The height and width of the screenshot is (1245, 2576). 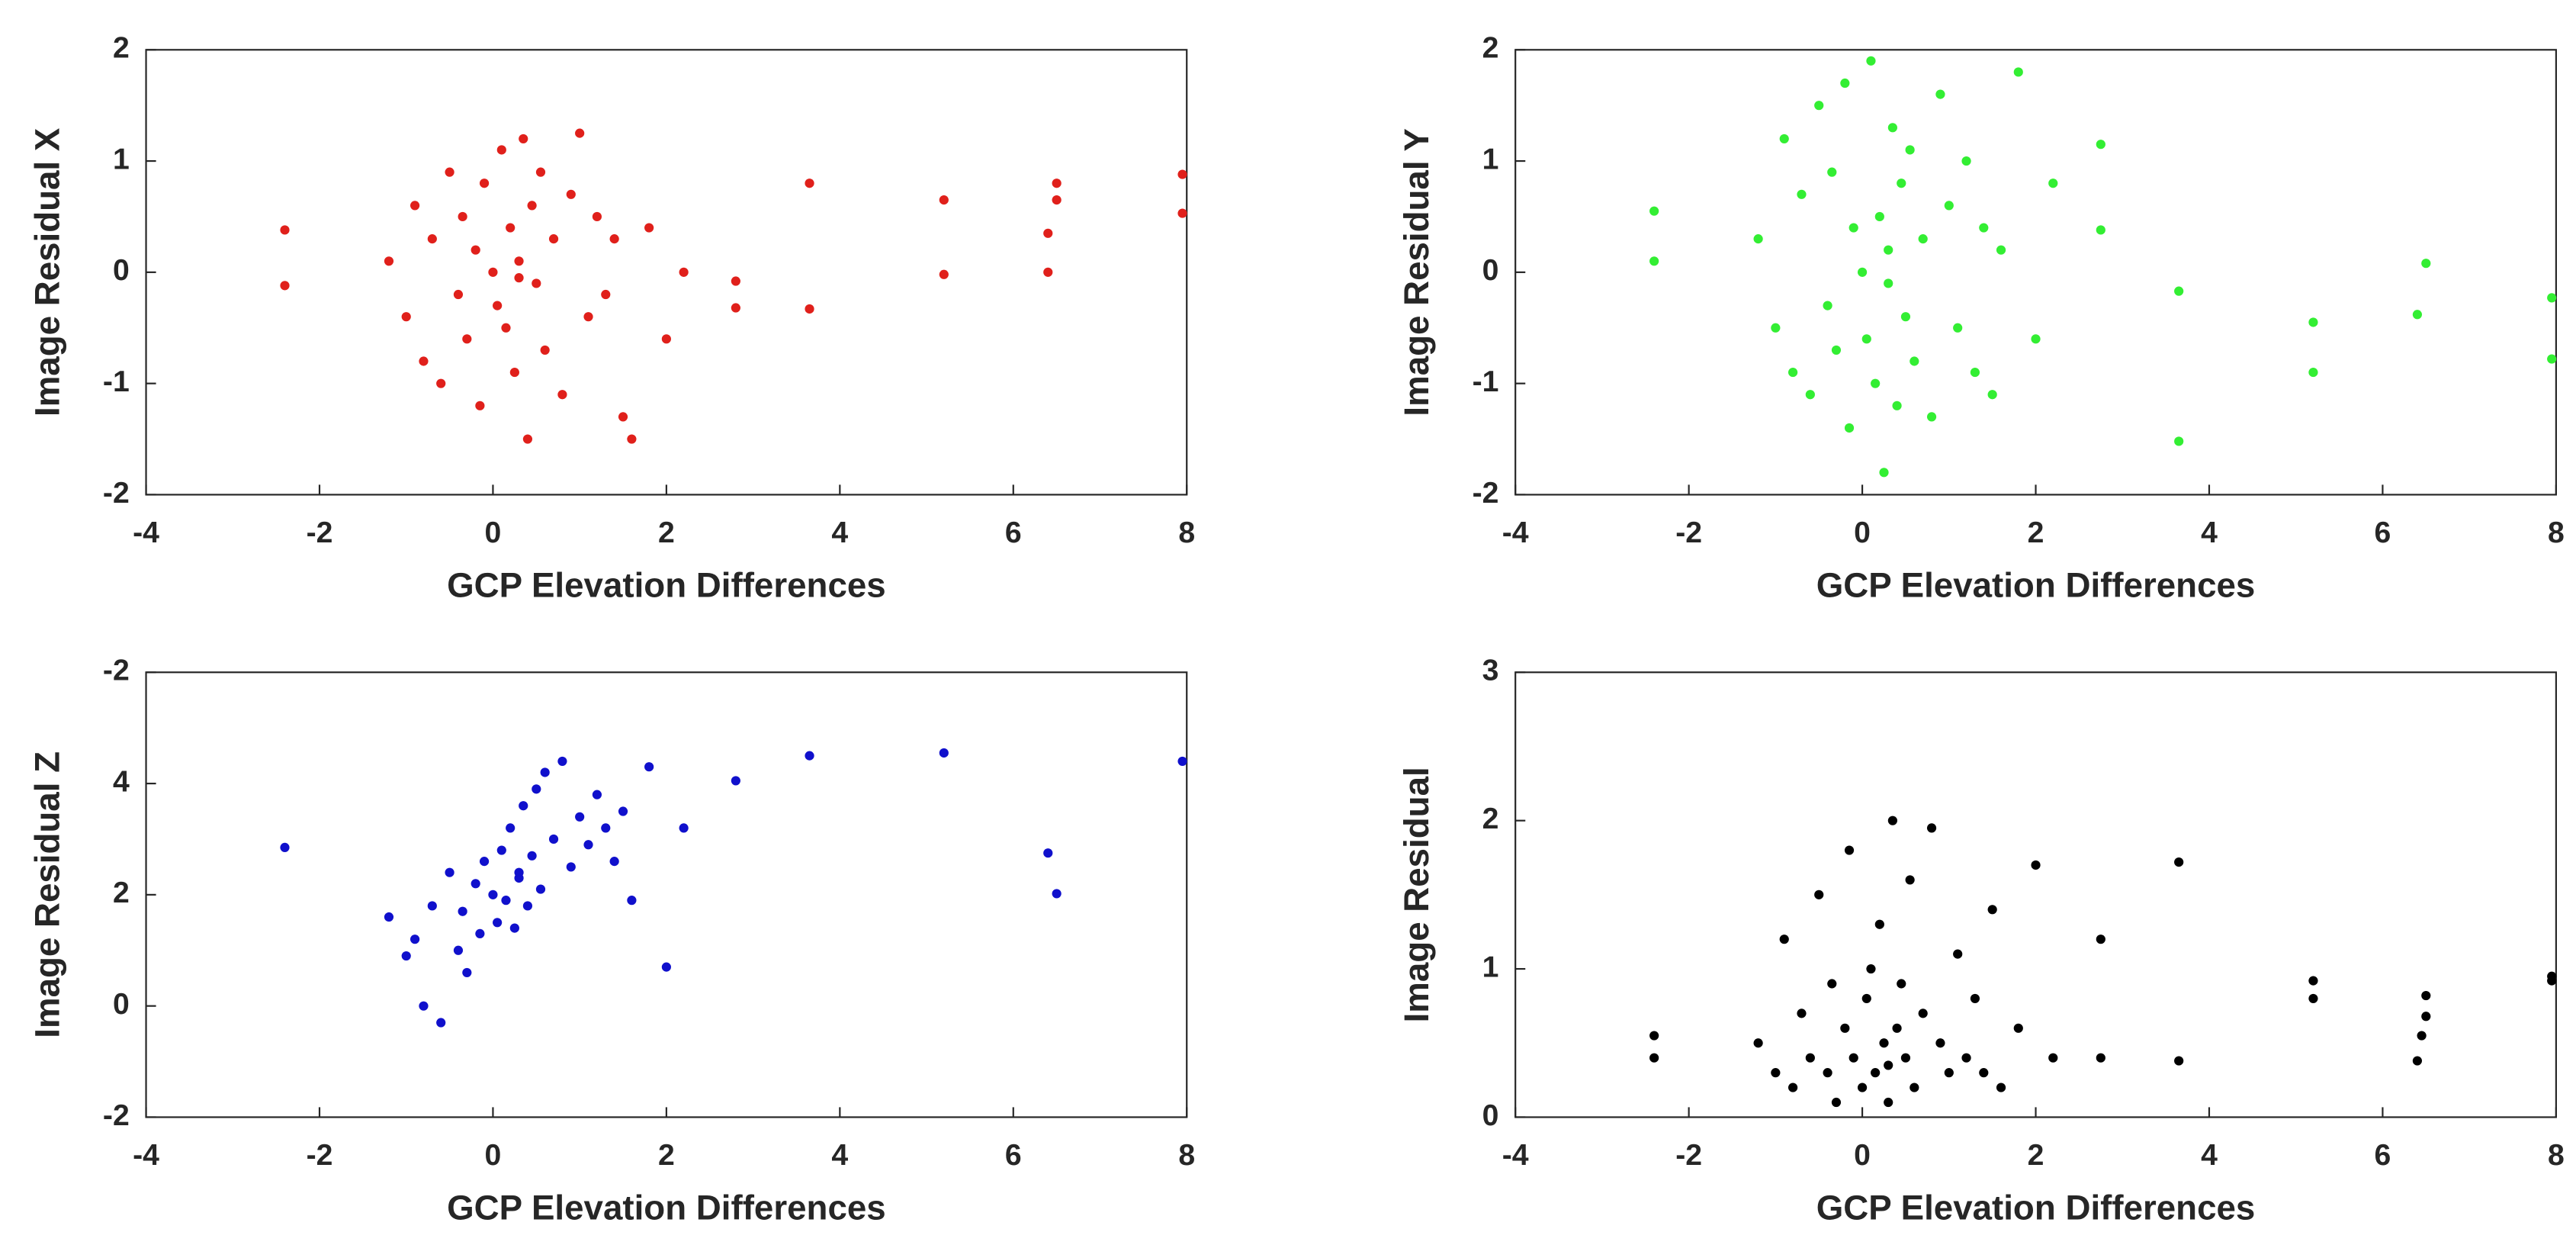 What do you see at coordinates (2556, 532) in the screenshot?
I see `x-tick-label: 8` at bounding box center [2556, 532].